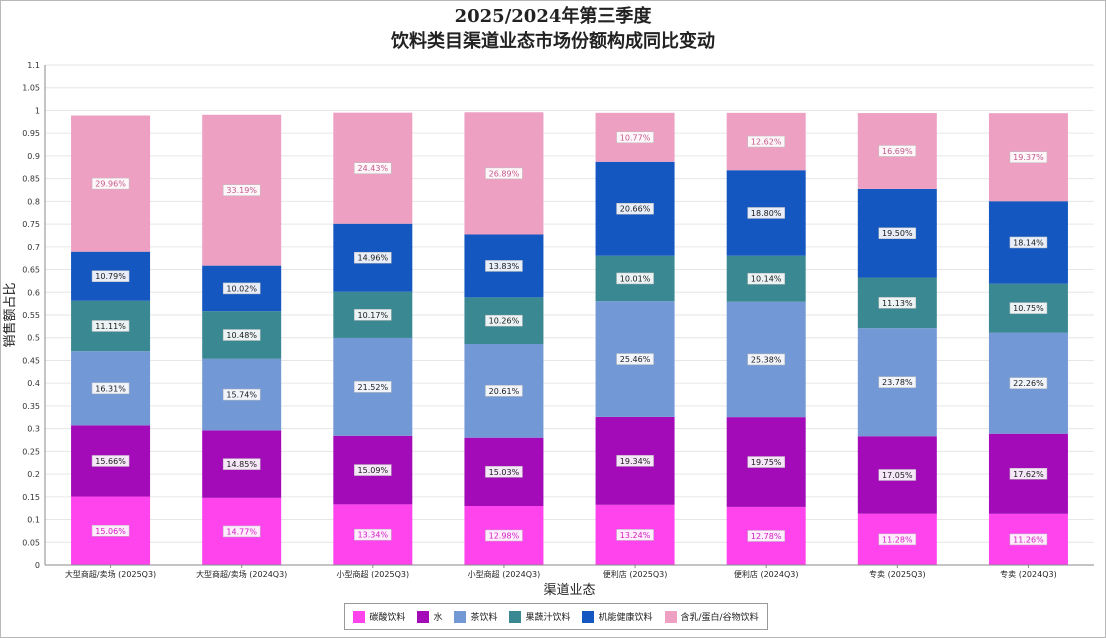  What do you see at coordinates (504, 321) in the screenshot?
I see `data-label: 10.26%` at bounding box center [504, 321].